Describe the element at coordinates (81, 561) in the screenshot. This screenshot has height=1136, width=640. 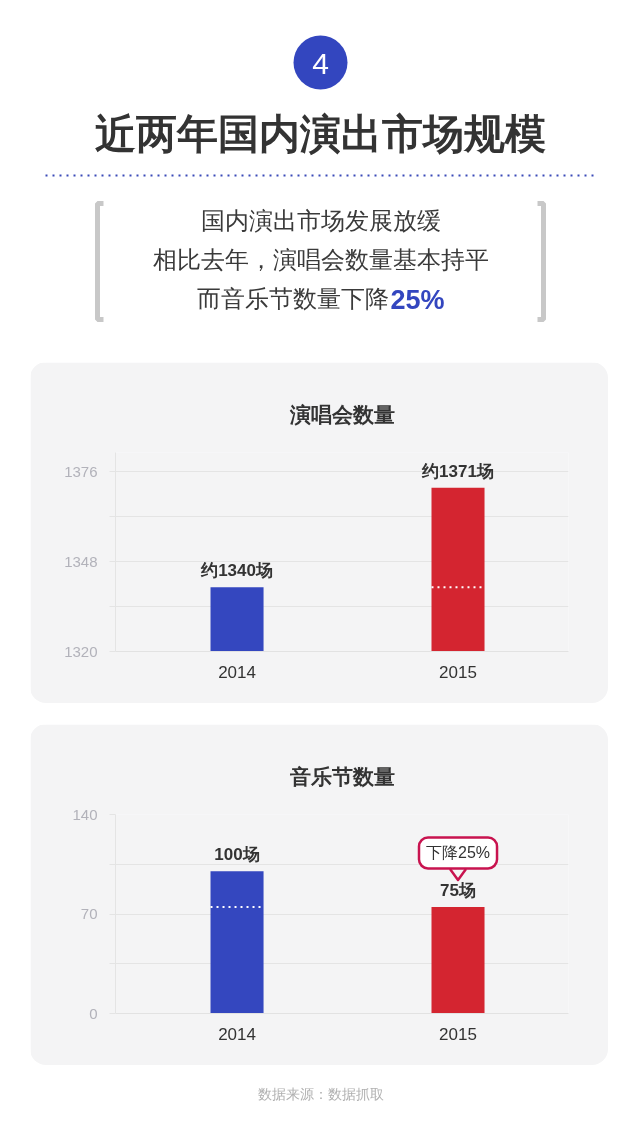
I see `y-tick-label: 1348` at that location.